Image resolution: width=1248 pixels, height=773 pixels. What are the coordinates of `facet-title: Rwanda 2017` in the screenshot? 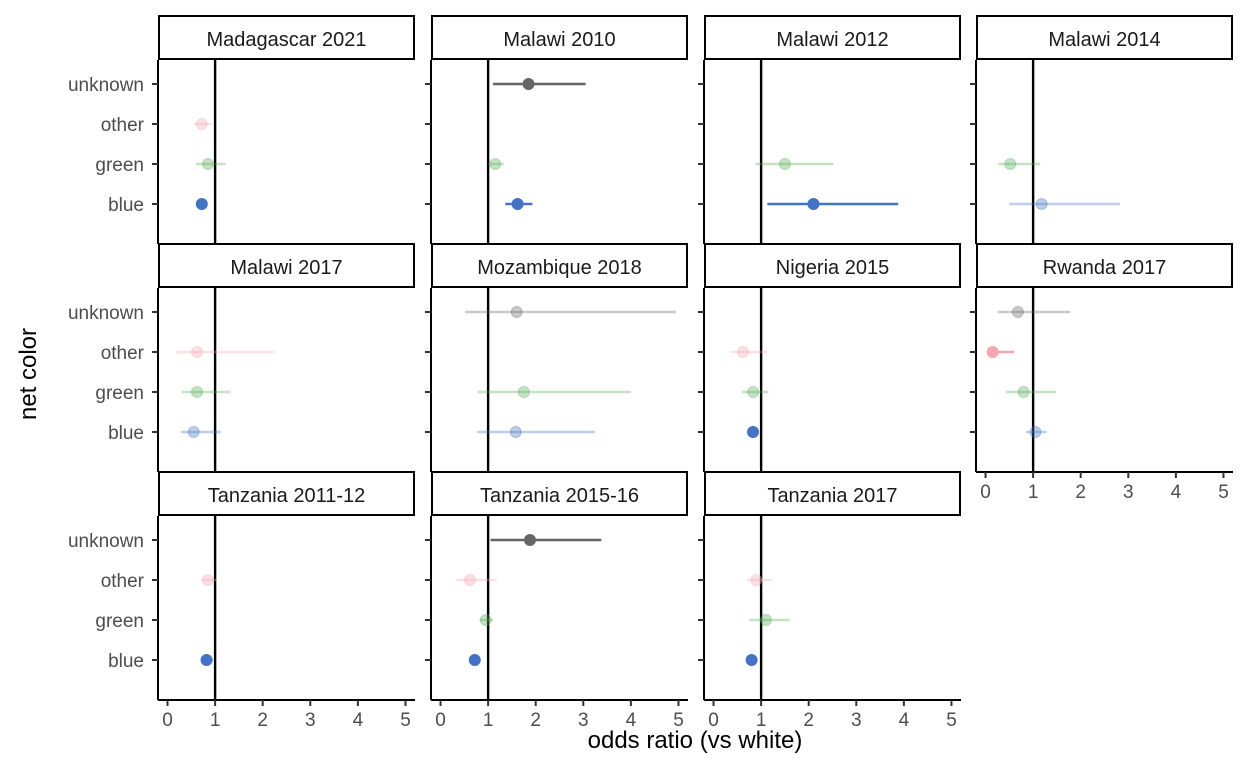 It's located at (1104, 268).